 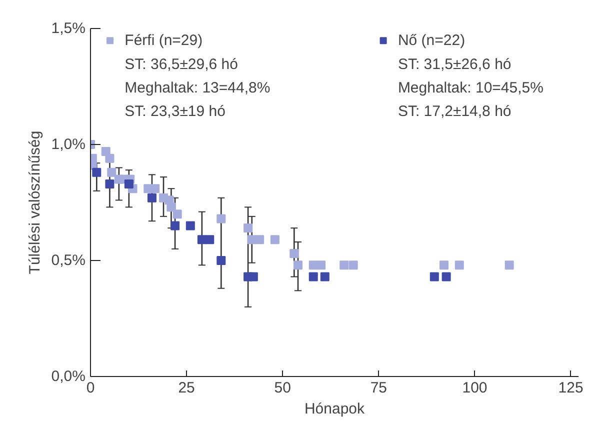 I want to click on annotation: ST: 17,2±14,8 hó, so click(x=455, y=111).